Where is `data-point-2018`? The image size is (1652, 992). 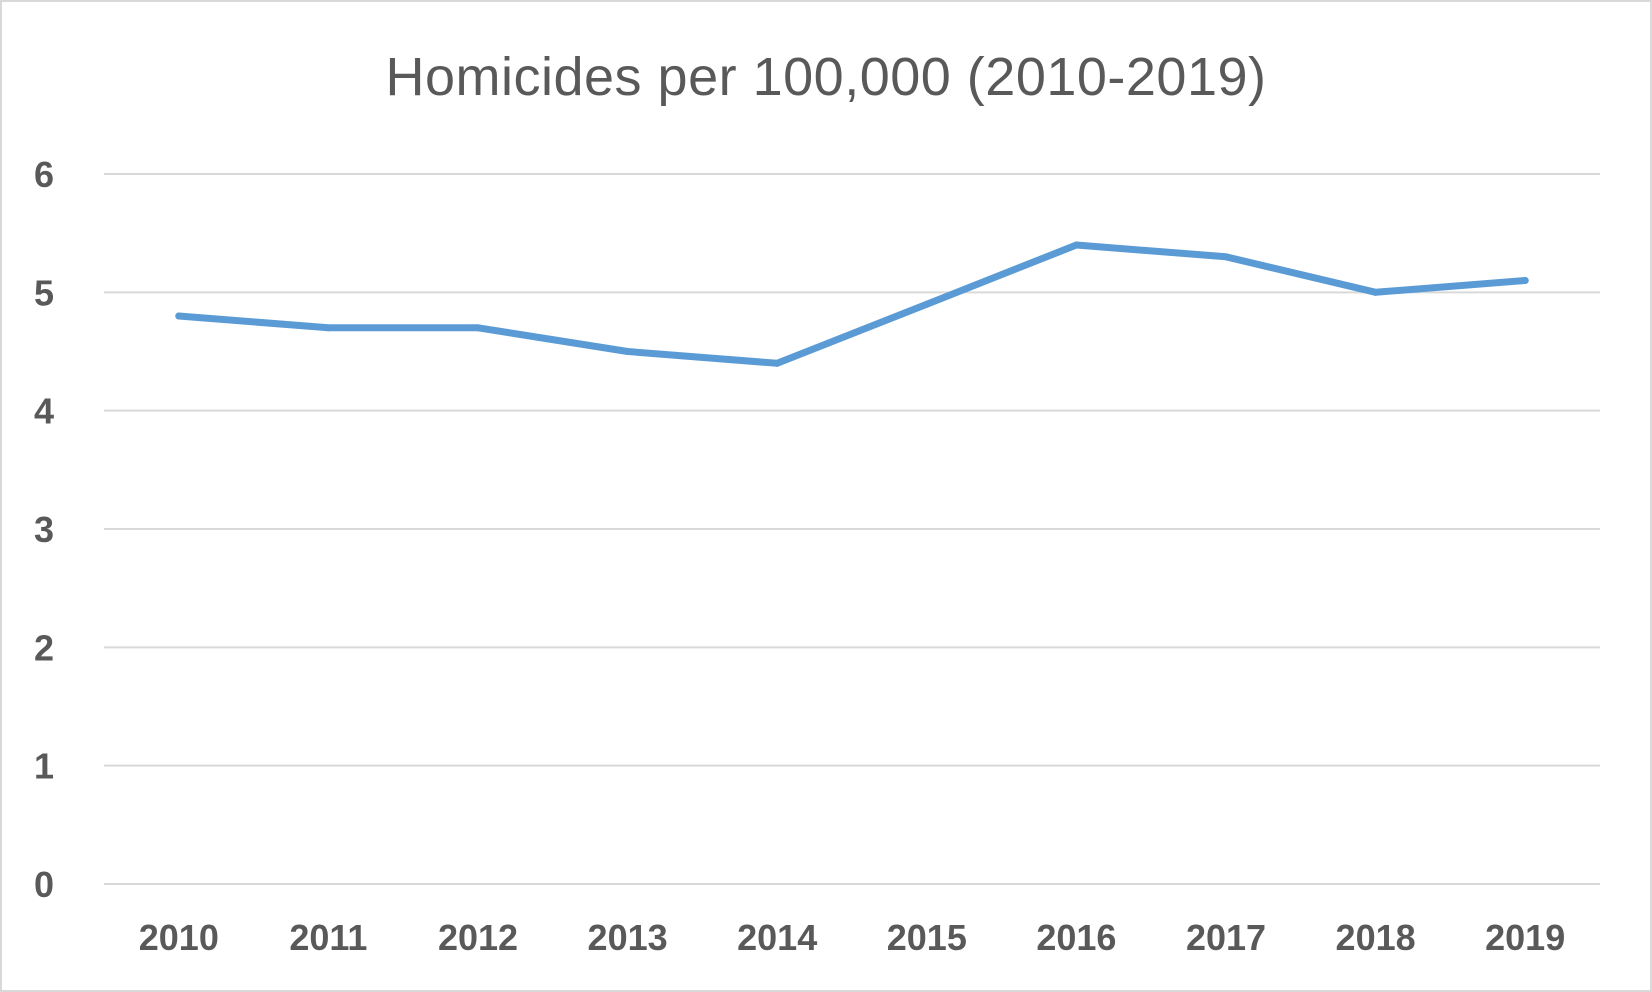
data-point-2018 is located at coordinates (1376, 292).